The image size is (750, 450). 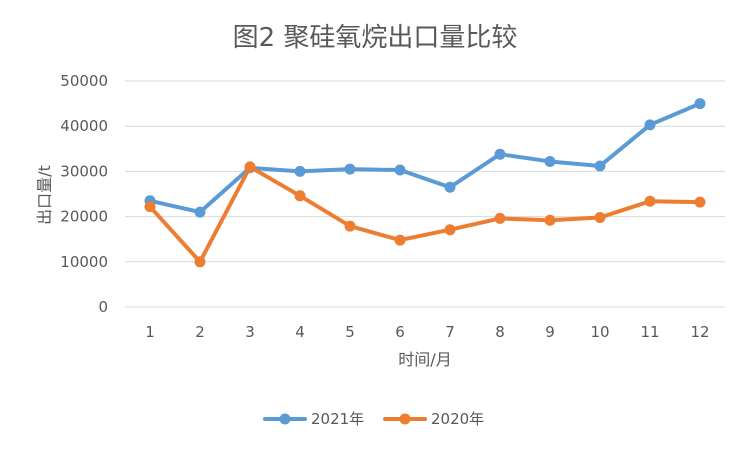 What do you see at coordinates (84, 194) in the screenshot?
I see `y-axis-ticks: 0 10000 20000 30000 40000 50000` at bounding box center [84, 194].